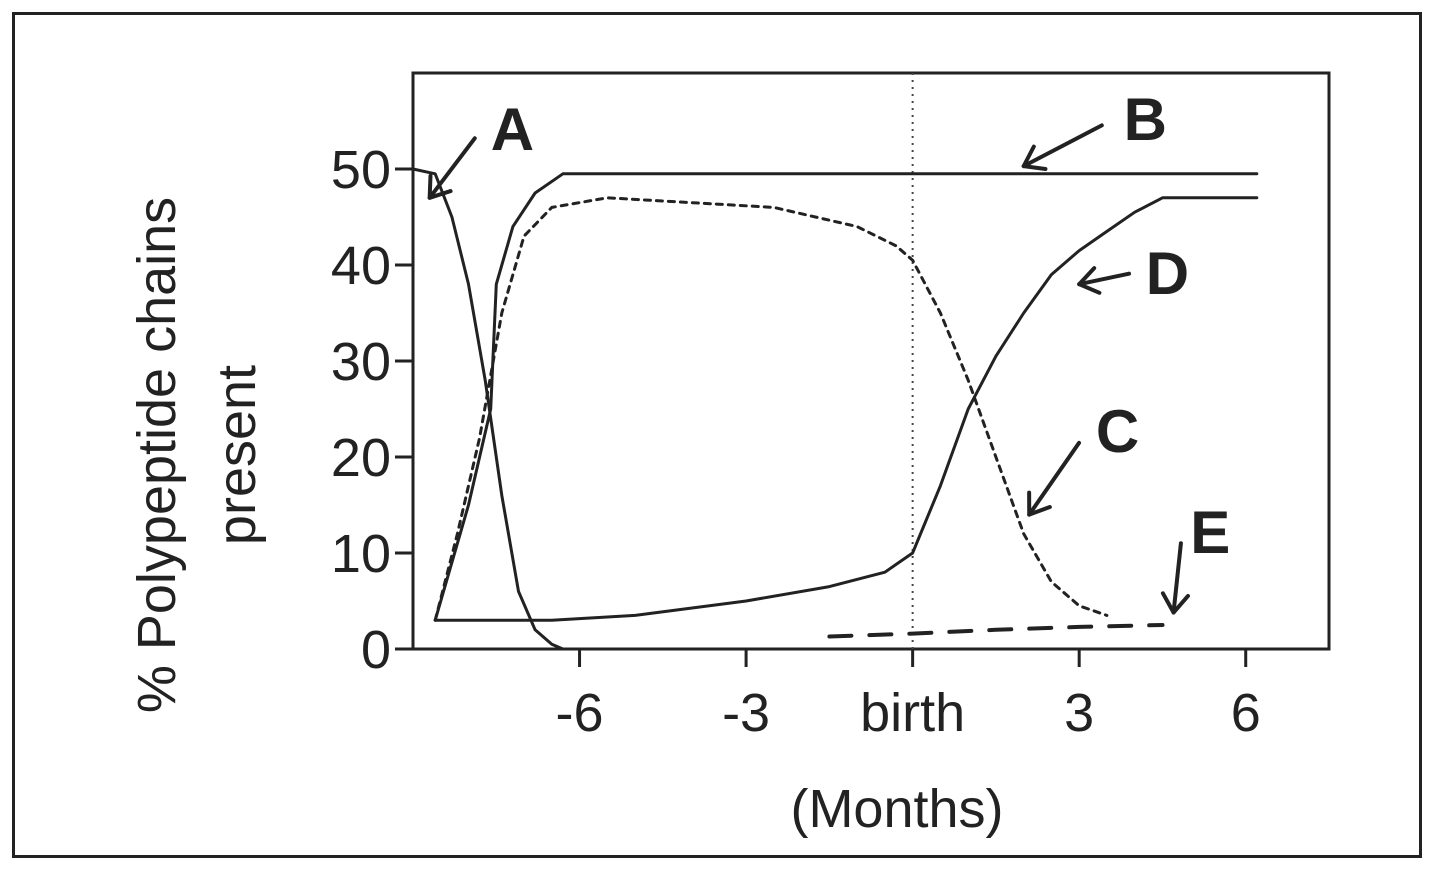 The width and height of the screenshot is (1440, 875). What do you see at coordinates (1246, 713) in the screenshot?
I see `x-tick-label: 6` at bounding box center [1246, 713].